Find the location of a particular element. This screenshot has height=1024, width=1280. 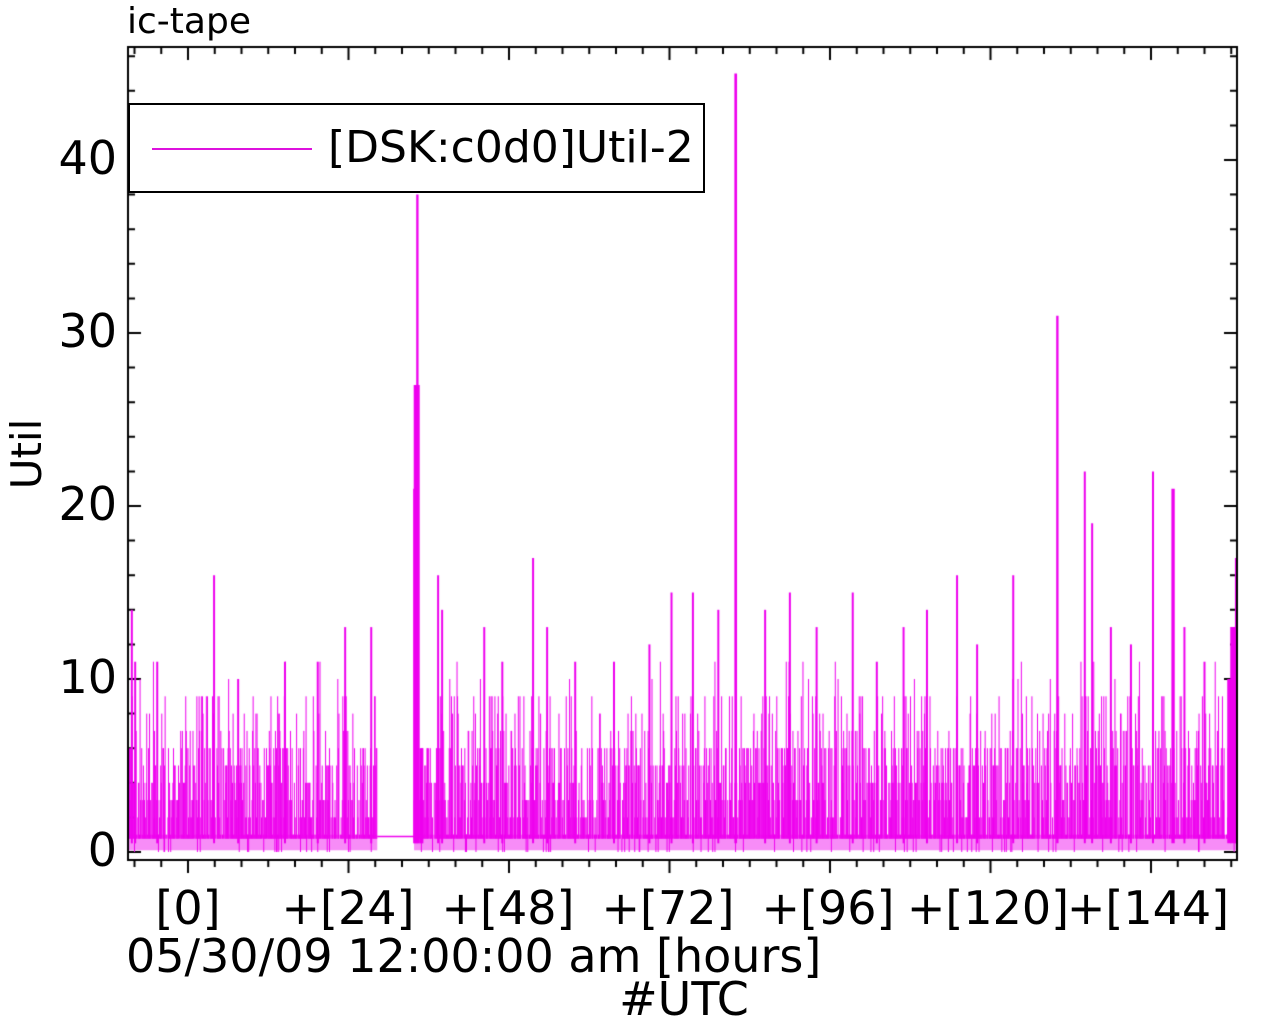

chart-title: ic-tape is located at coordinates (189, 21).